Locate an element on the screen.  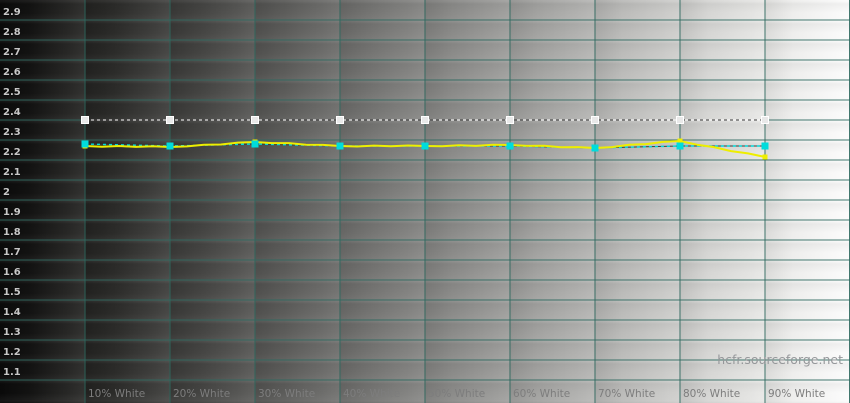
y-tick-label: 2.7 is located at coordinates (12, 52).